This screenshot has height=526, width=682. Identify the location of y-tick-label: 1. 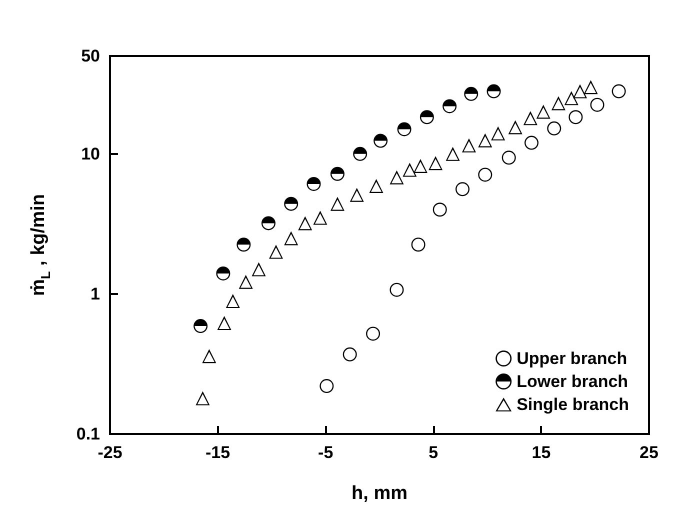
(95, 294).